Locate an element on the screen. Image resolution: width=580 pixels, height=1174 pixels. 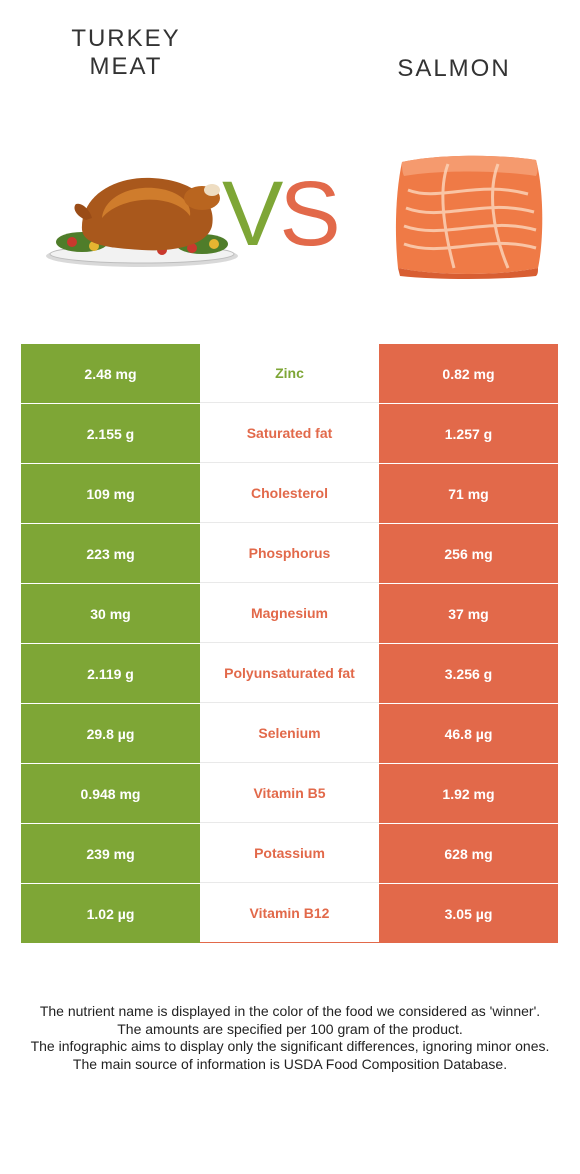
vs-label: VS is located at coordinates (281, 214).